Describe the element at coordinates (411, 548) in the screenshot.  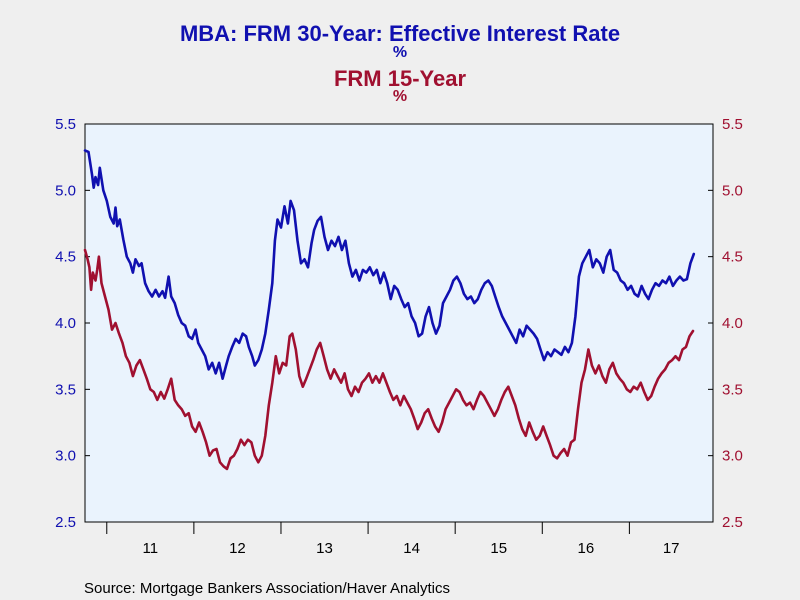
I see `x-tick-label: 14` at that location.